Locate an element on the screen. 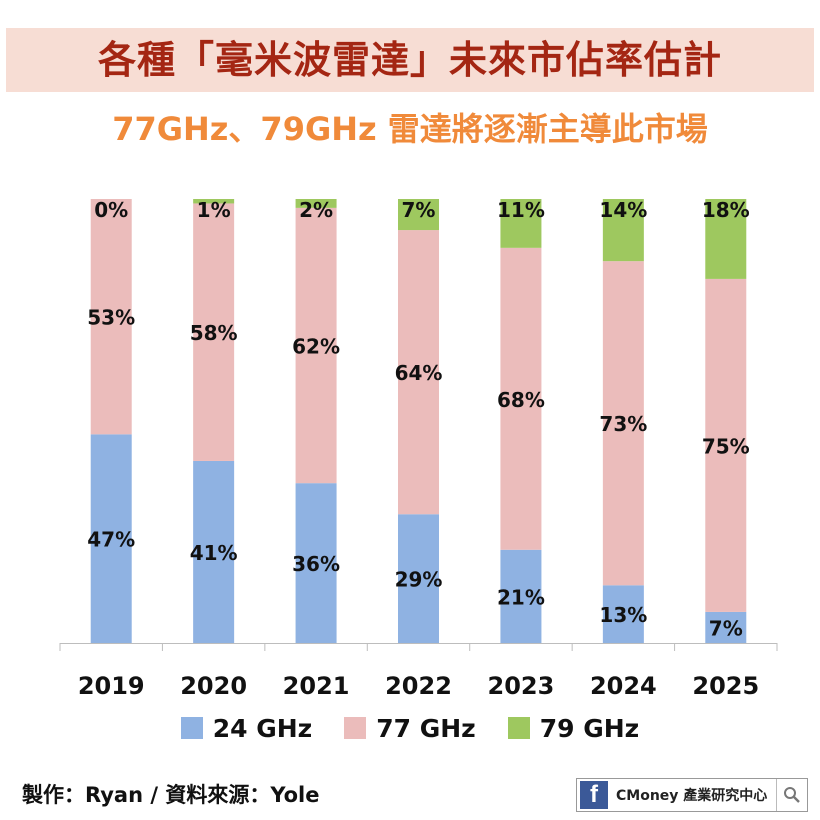  data-label-79ghz-2024: 14% is located at coordinates (623, 210).